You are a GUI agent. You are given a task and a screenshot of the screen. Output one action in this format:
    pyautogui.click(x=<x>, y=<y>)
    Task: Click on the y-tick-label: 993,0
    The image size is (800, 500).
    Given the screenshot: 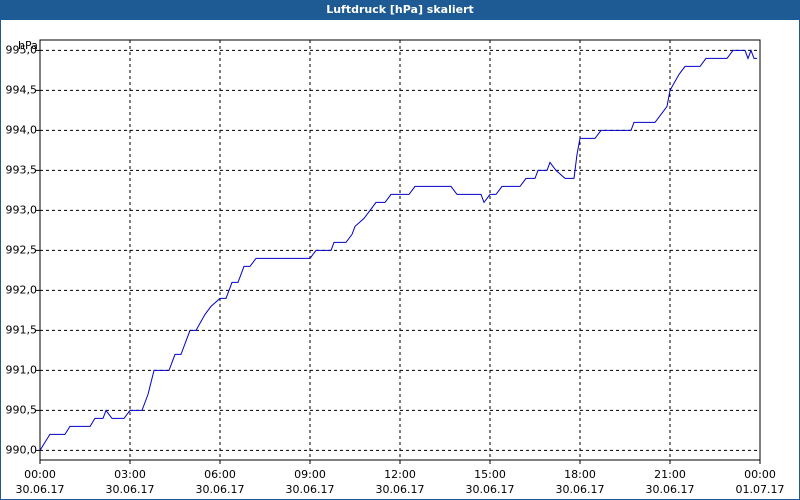 What is the action you would take?
    pyautogui.click(x=22, y=209)
    